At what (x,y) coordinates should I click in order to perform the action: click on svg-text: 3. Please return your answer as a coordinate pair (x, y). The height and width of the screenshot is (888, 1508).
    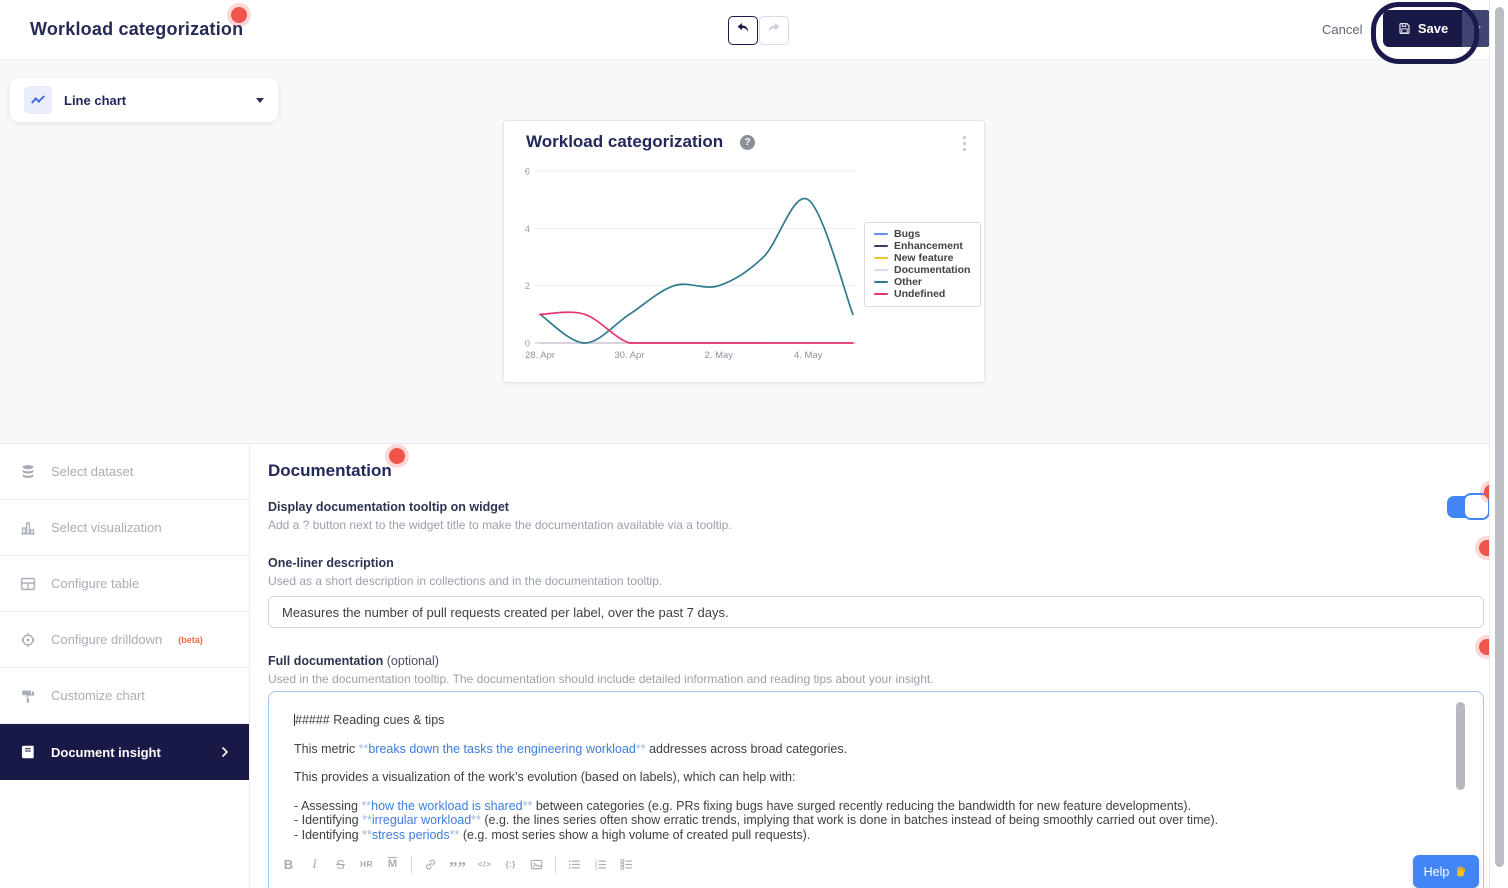
    Looking at the image, I should click on (596, 867).